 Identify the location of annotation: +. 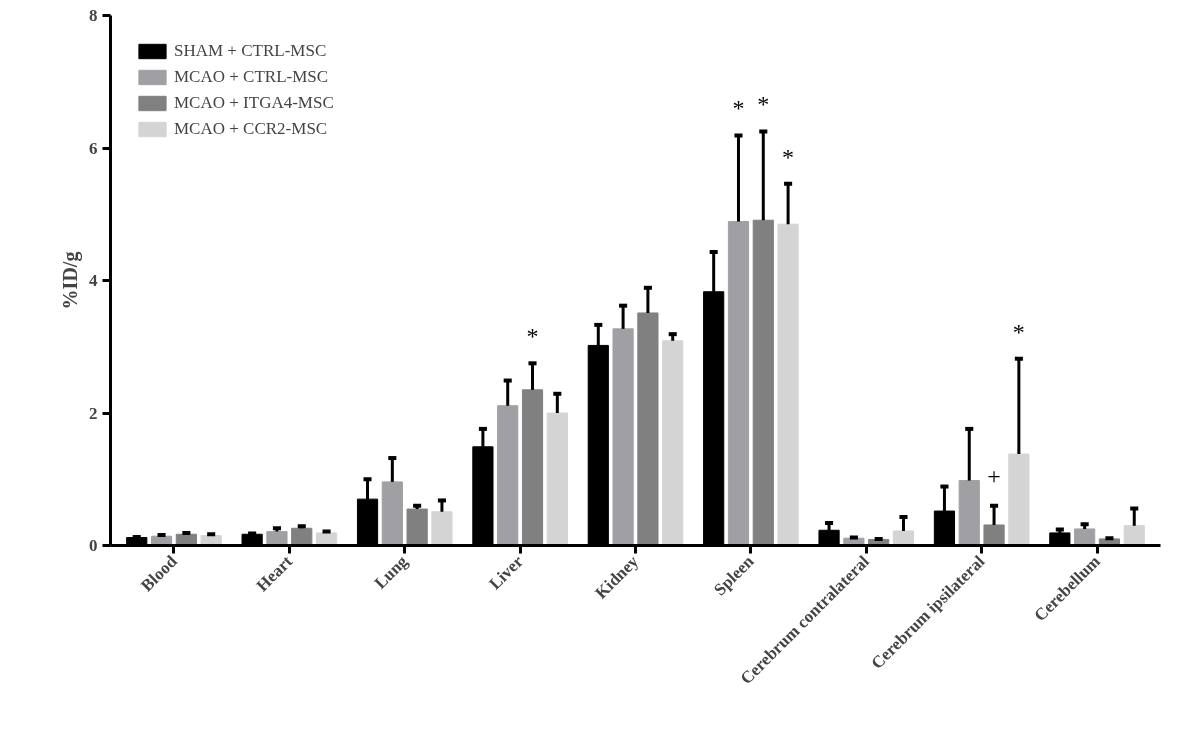
(994, 475).